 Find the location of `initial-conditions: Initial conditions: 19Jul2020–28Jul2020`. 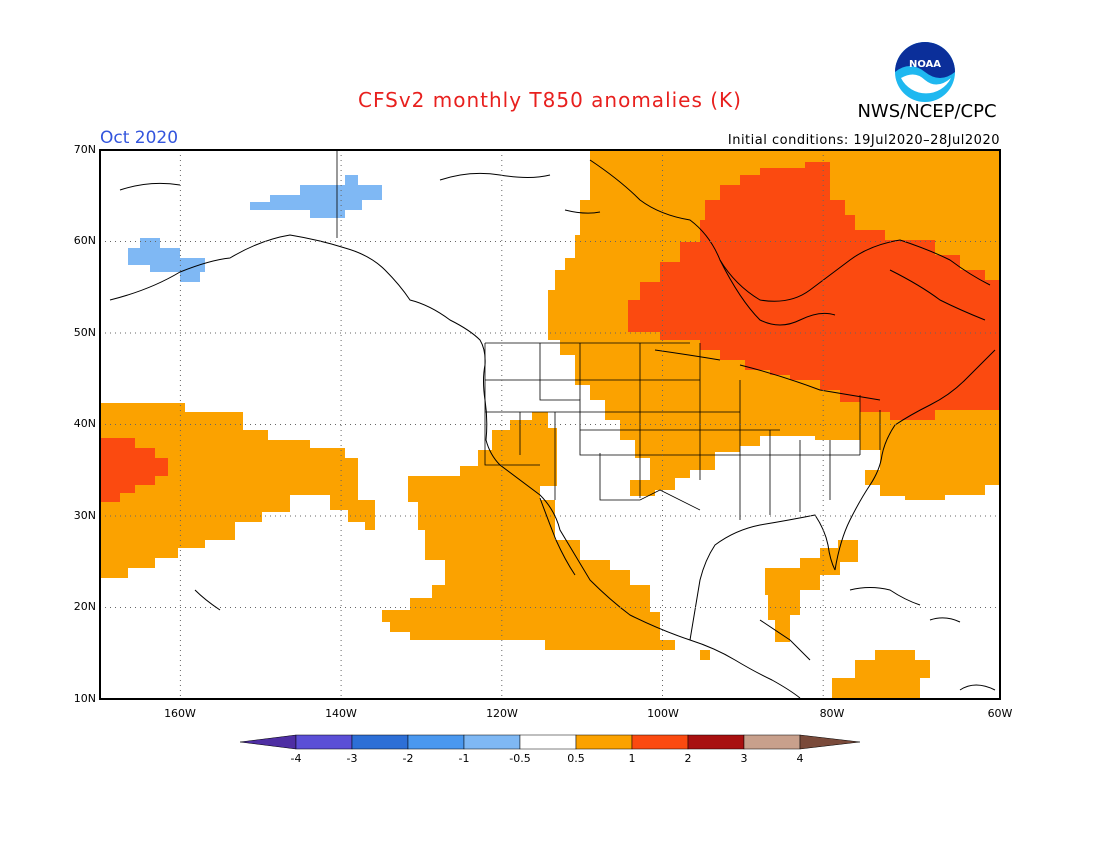

initial-conditions: Initial conditions: 19Jul2020–28Jul2020 is located at coordinates (863, 140).